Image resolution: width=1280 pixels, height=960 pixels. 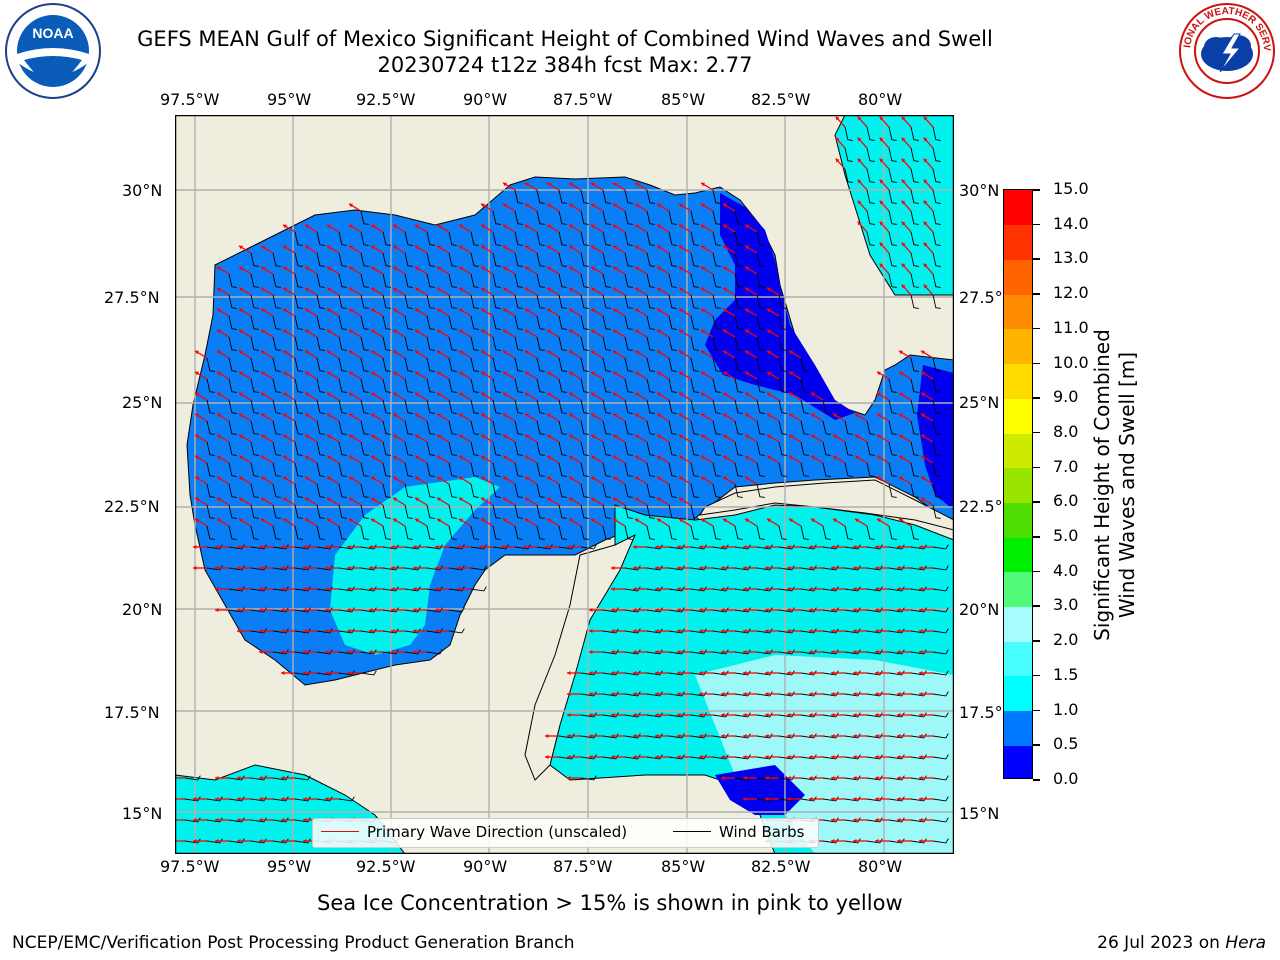 I want to click on colorbar-tick-label: 2.0, so click(x=1066, y=640).